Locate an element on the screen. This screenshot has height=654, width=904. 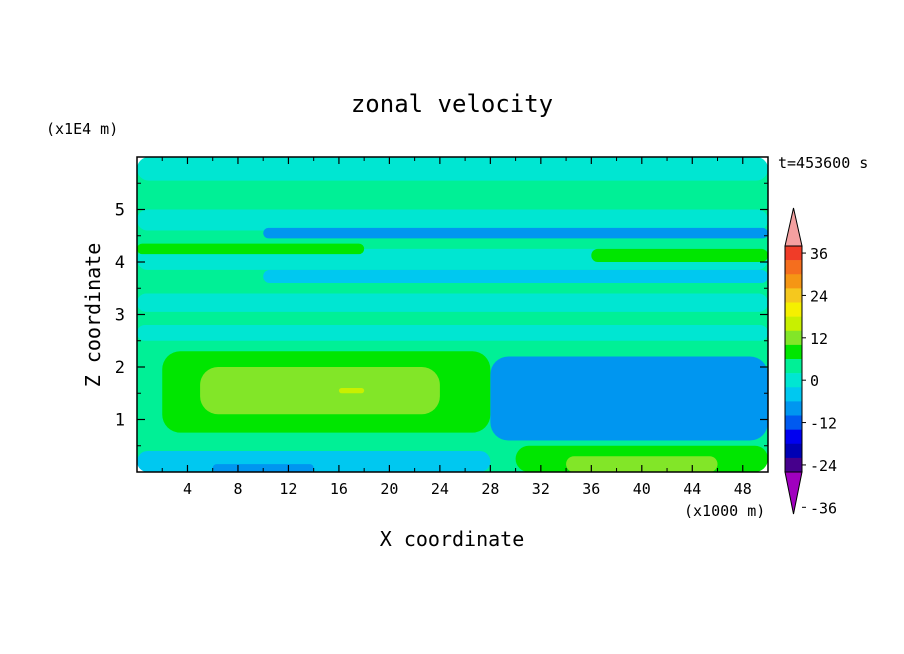
colorbar-tick-label: -36 is located at coordinates (823, 508).